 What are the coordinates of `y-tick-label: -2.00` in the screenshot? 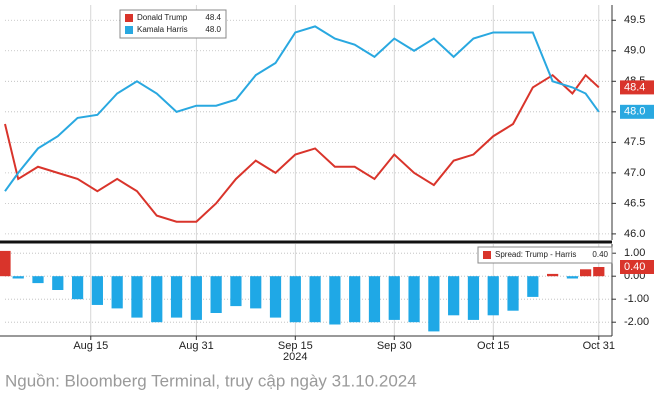 It's located at (636, 322).